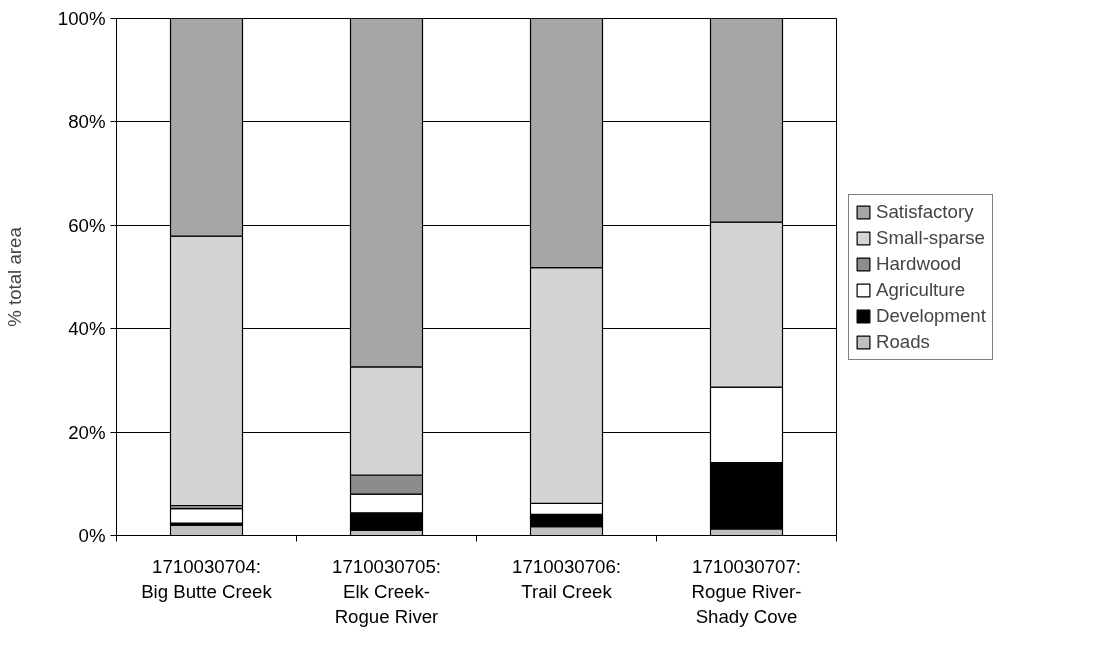 This screenshot has height=652, width=1104. What do you see at coordinates (931, 315) in the screenshot?
I see `legend-label: Development` at bounding box center [931, 315].